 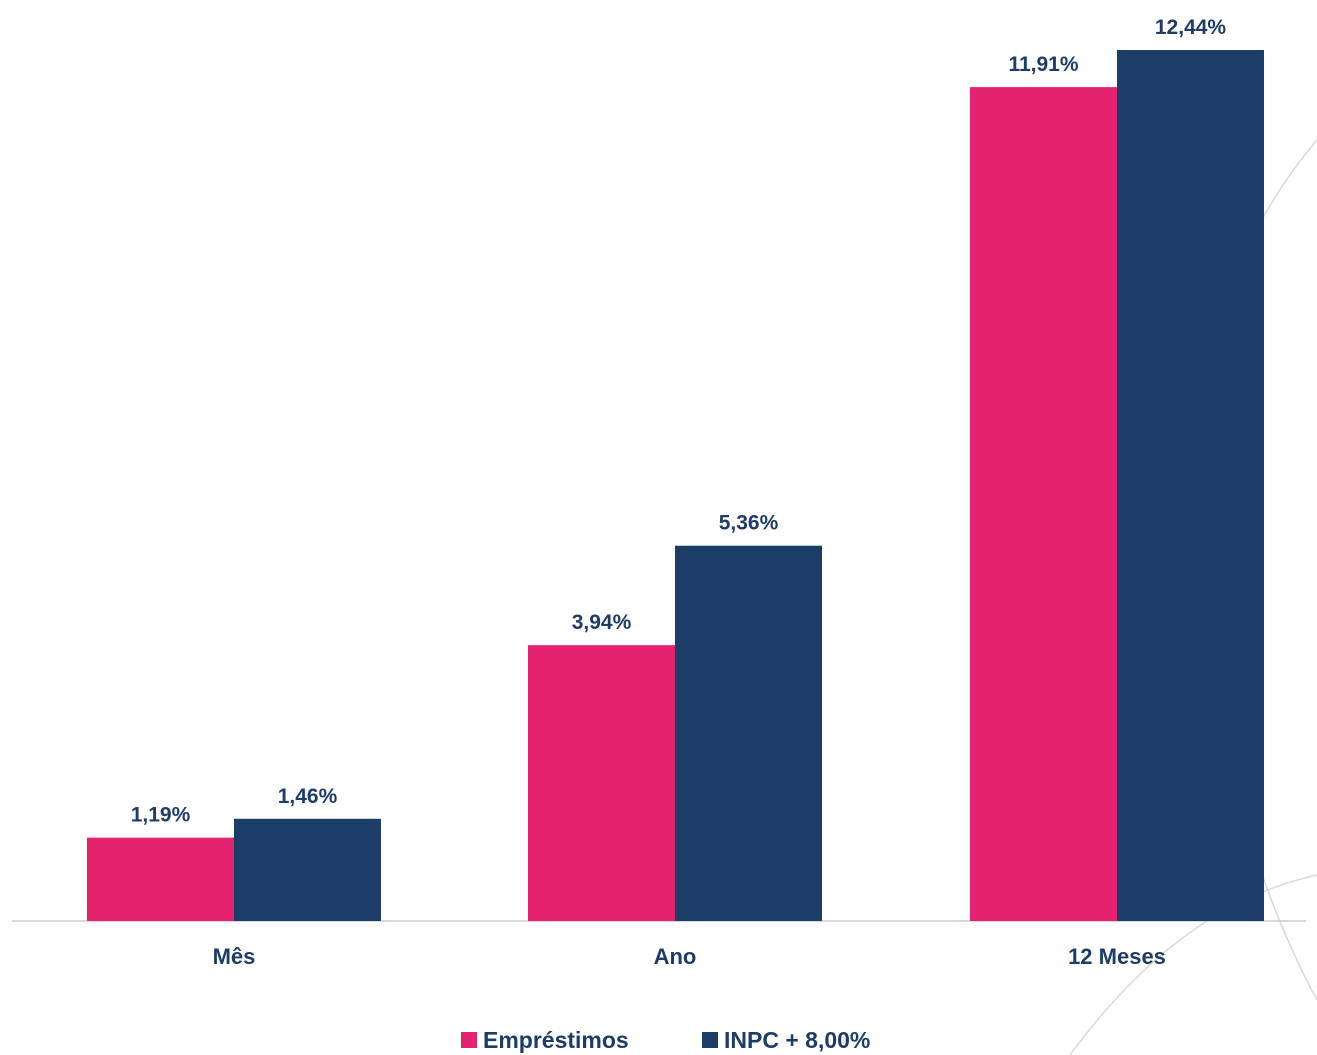 I want to click on category-label-2: 12 Meses, so click(x=1117, y=956).